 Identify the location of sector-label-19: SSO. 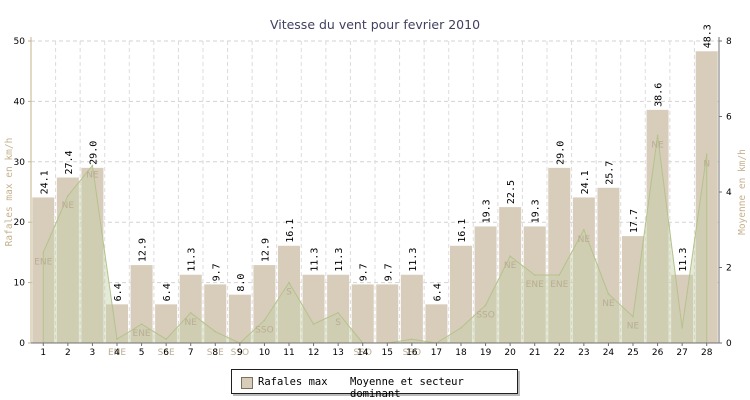
(485, 315).